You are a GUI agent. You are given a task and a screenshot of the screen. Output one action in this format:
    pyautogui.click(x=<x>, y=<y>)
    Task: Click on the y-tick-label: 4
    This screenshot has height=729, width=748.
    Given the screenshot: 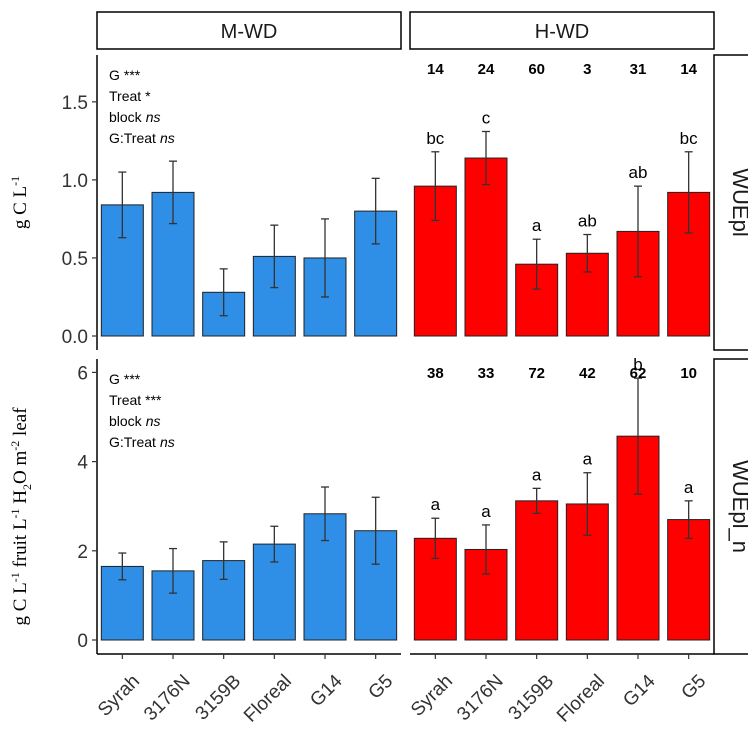 What is the action you would take?
    pyautogui.click(x=82, y=463)
    